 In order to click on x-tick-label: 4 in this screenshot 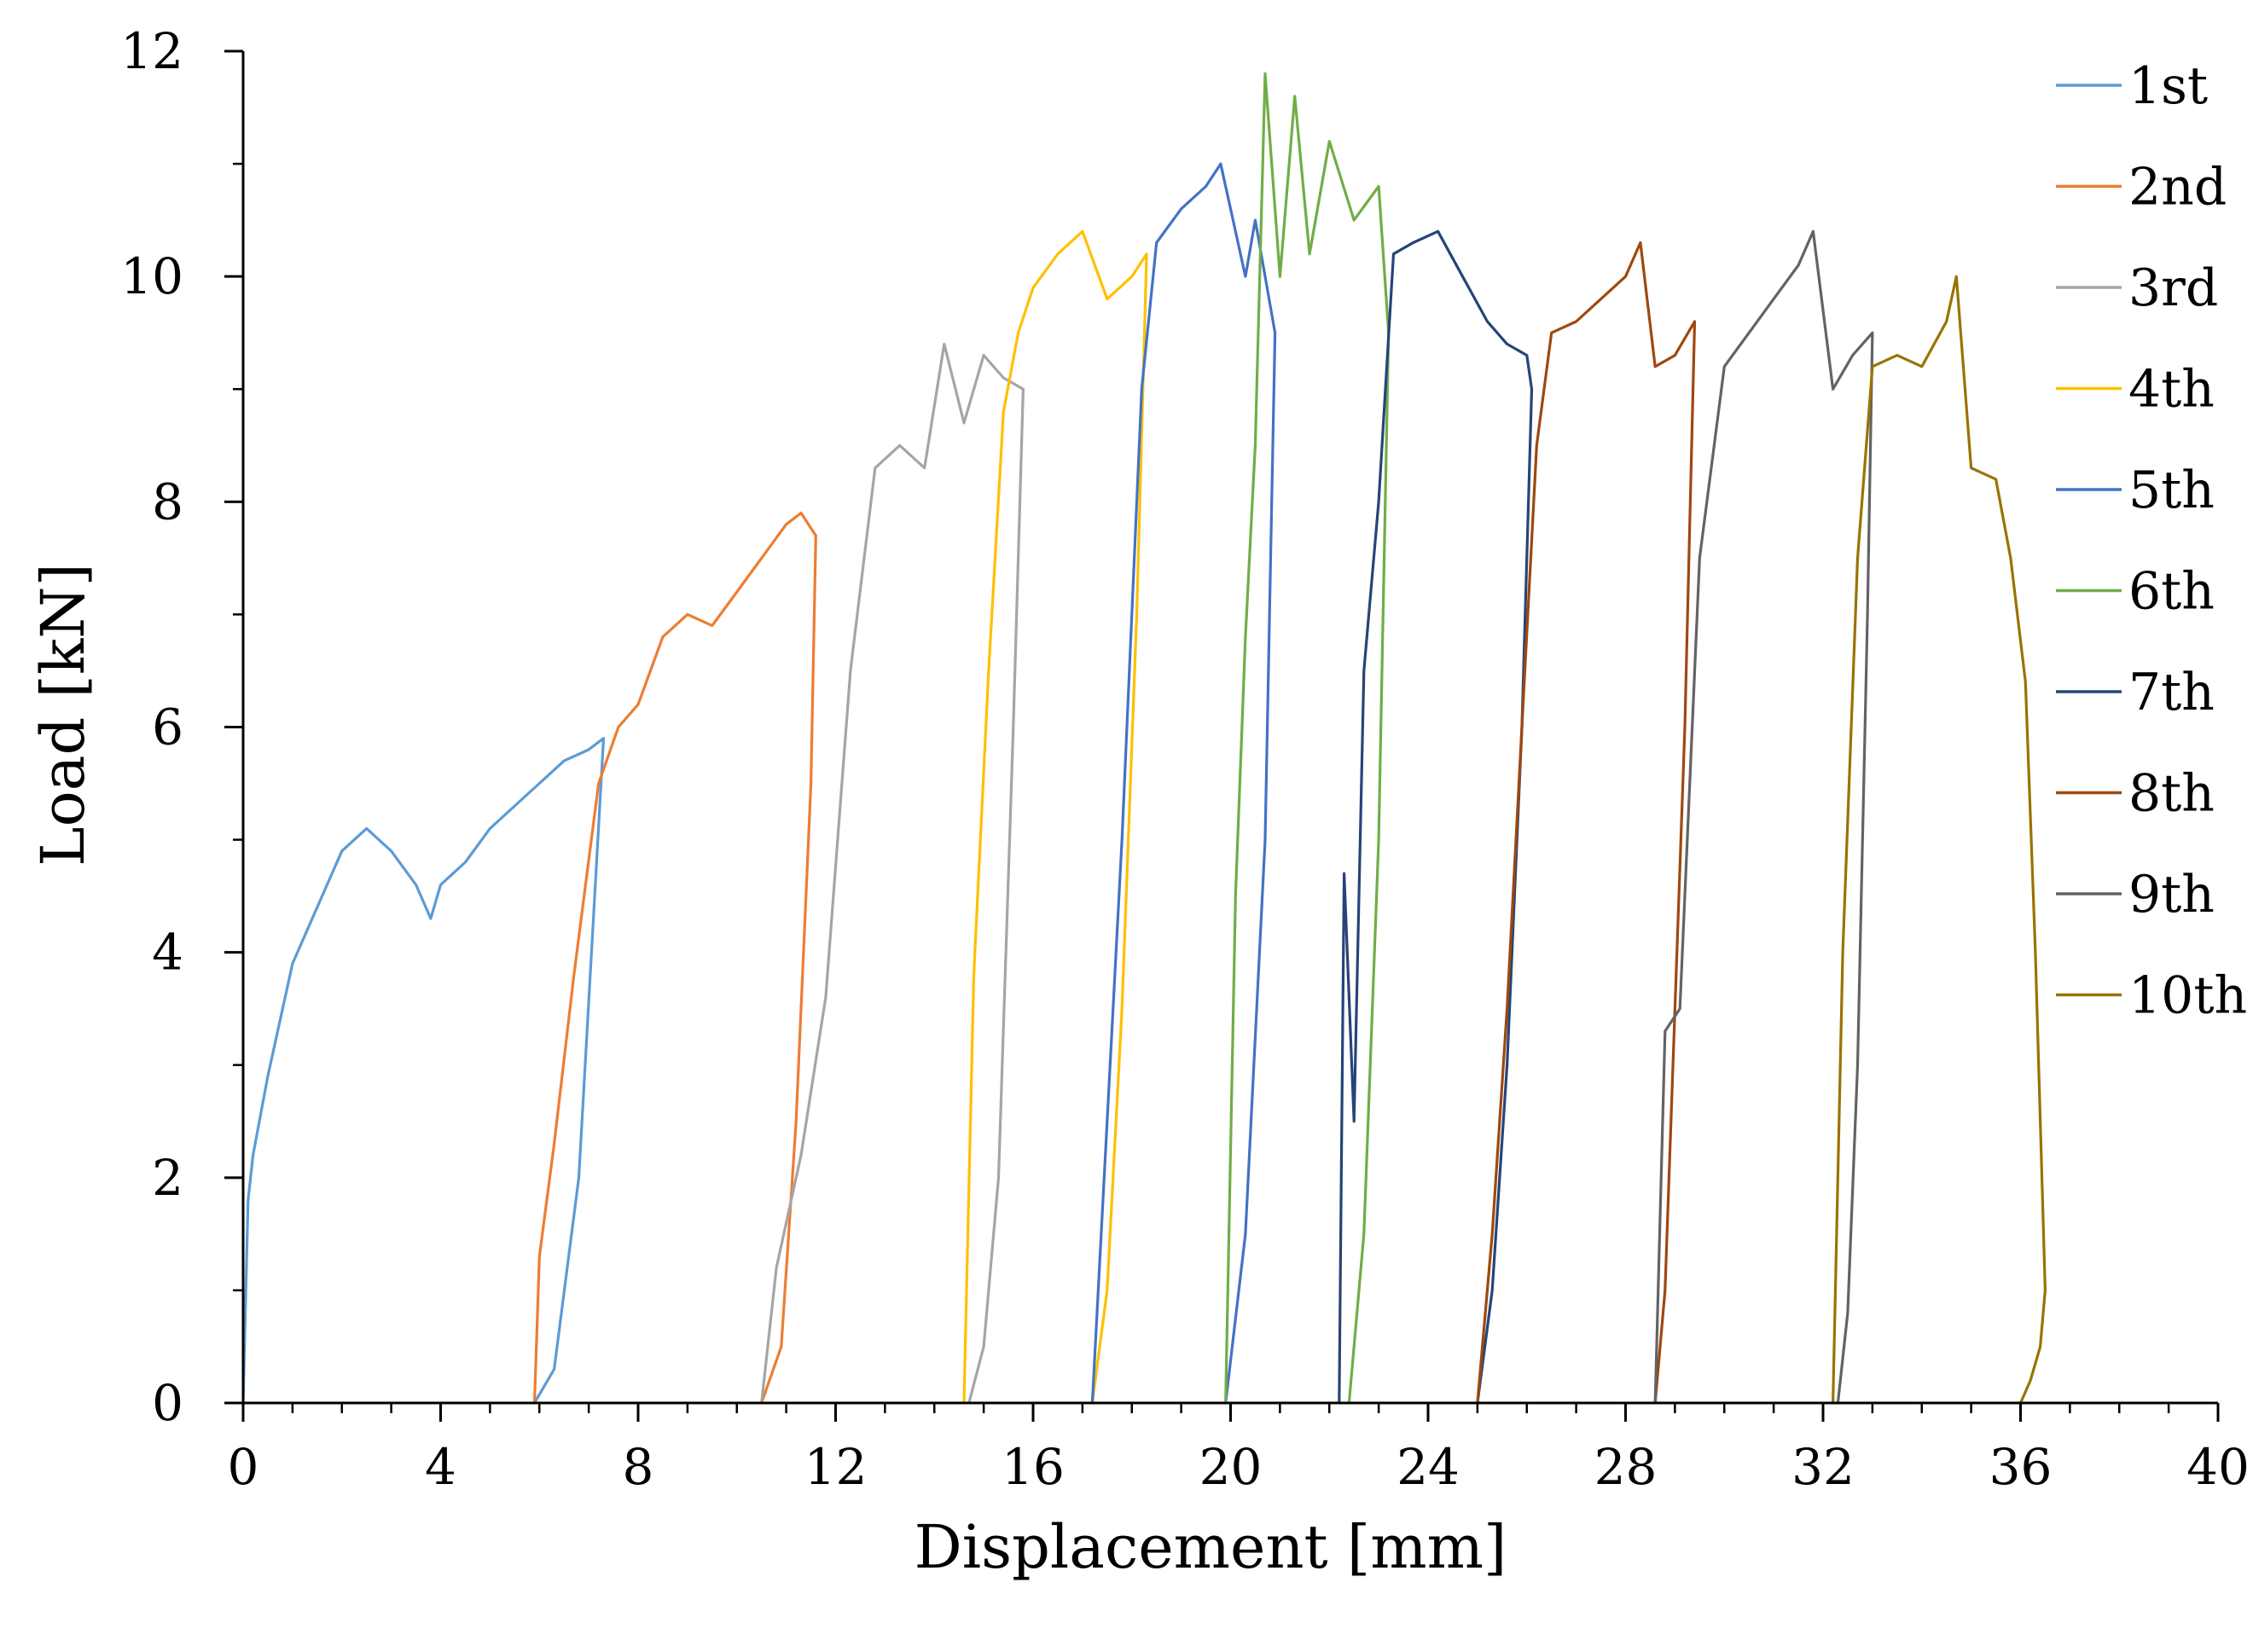, I will do `click(440, 1467)`.